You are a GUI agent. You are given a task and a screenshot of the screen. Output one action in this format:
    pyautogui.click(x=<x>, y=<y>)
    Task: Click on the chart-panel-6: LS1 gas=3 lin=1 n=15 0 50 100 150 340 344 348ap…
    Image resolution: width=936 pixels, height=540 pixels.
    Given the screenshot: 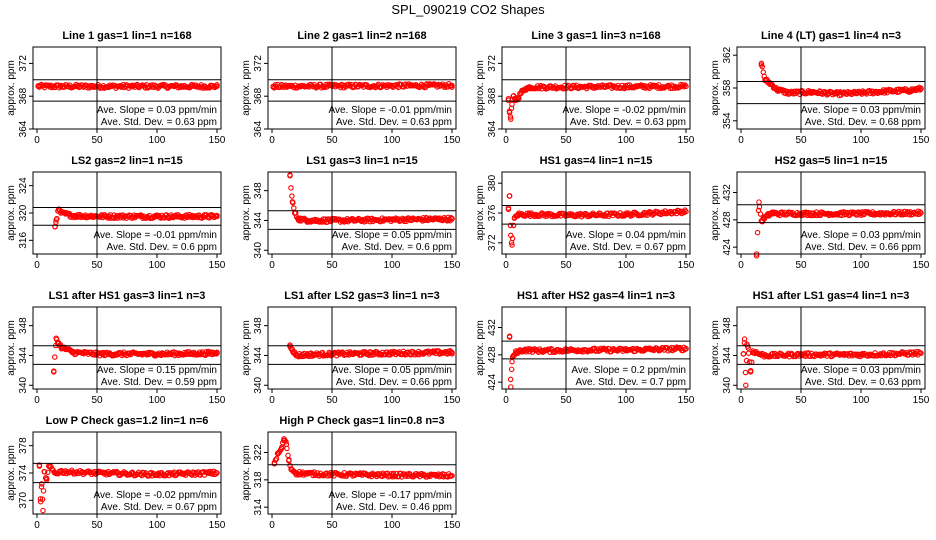 What is the action you would take?
    pyautogui.click(x=351, y=213)
    